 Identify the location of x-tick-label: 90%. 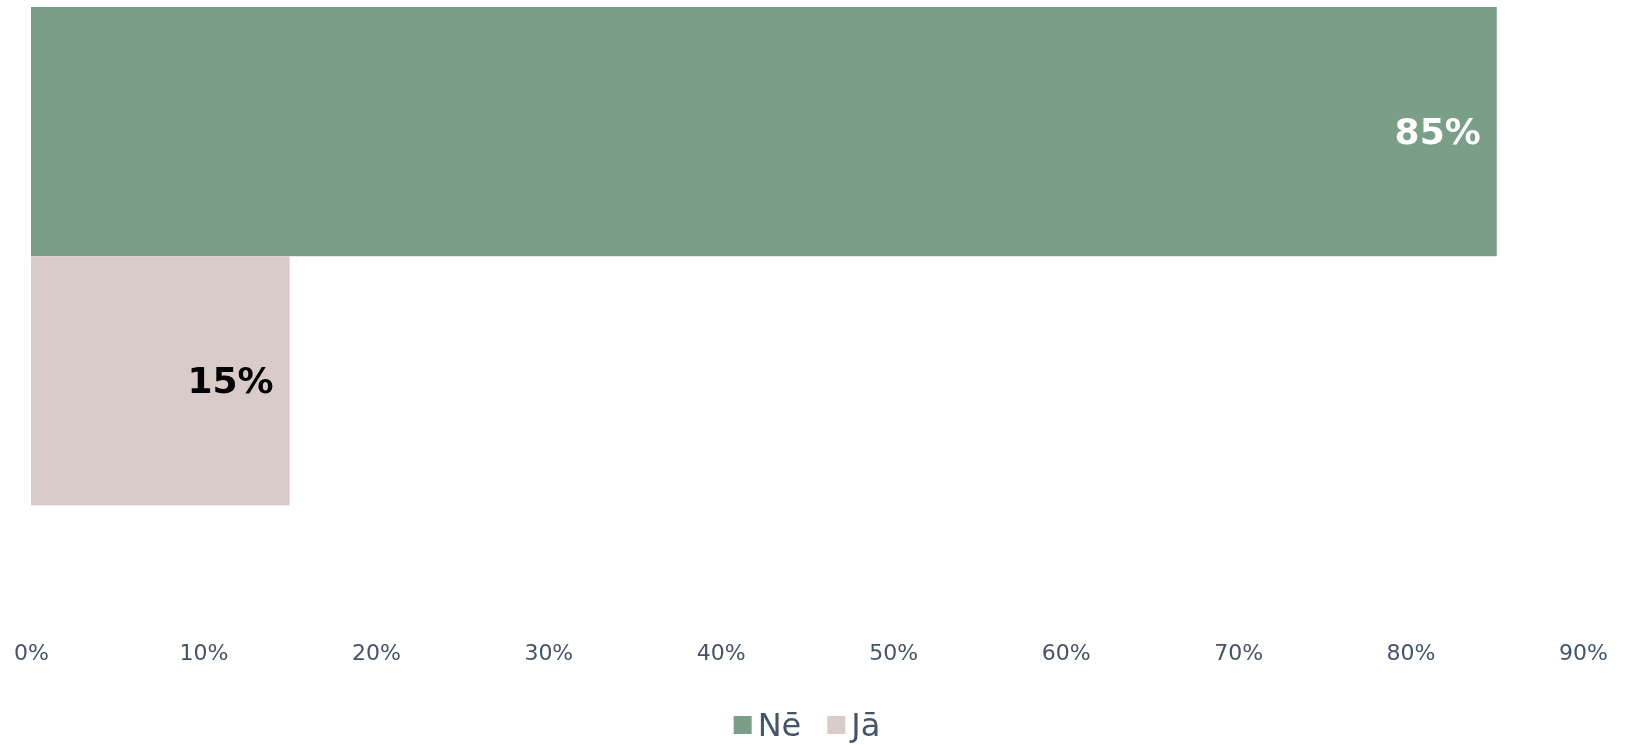
(1583, 652).